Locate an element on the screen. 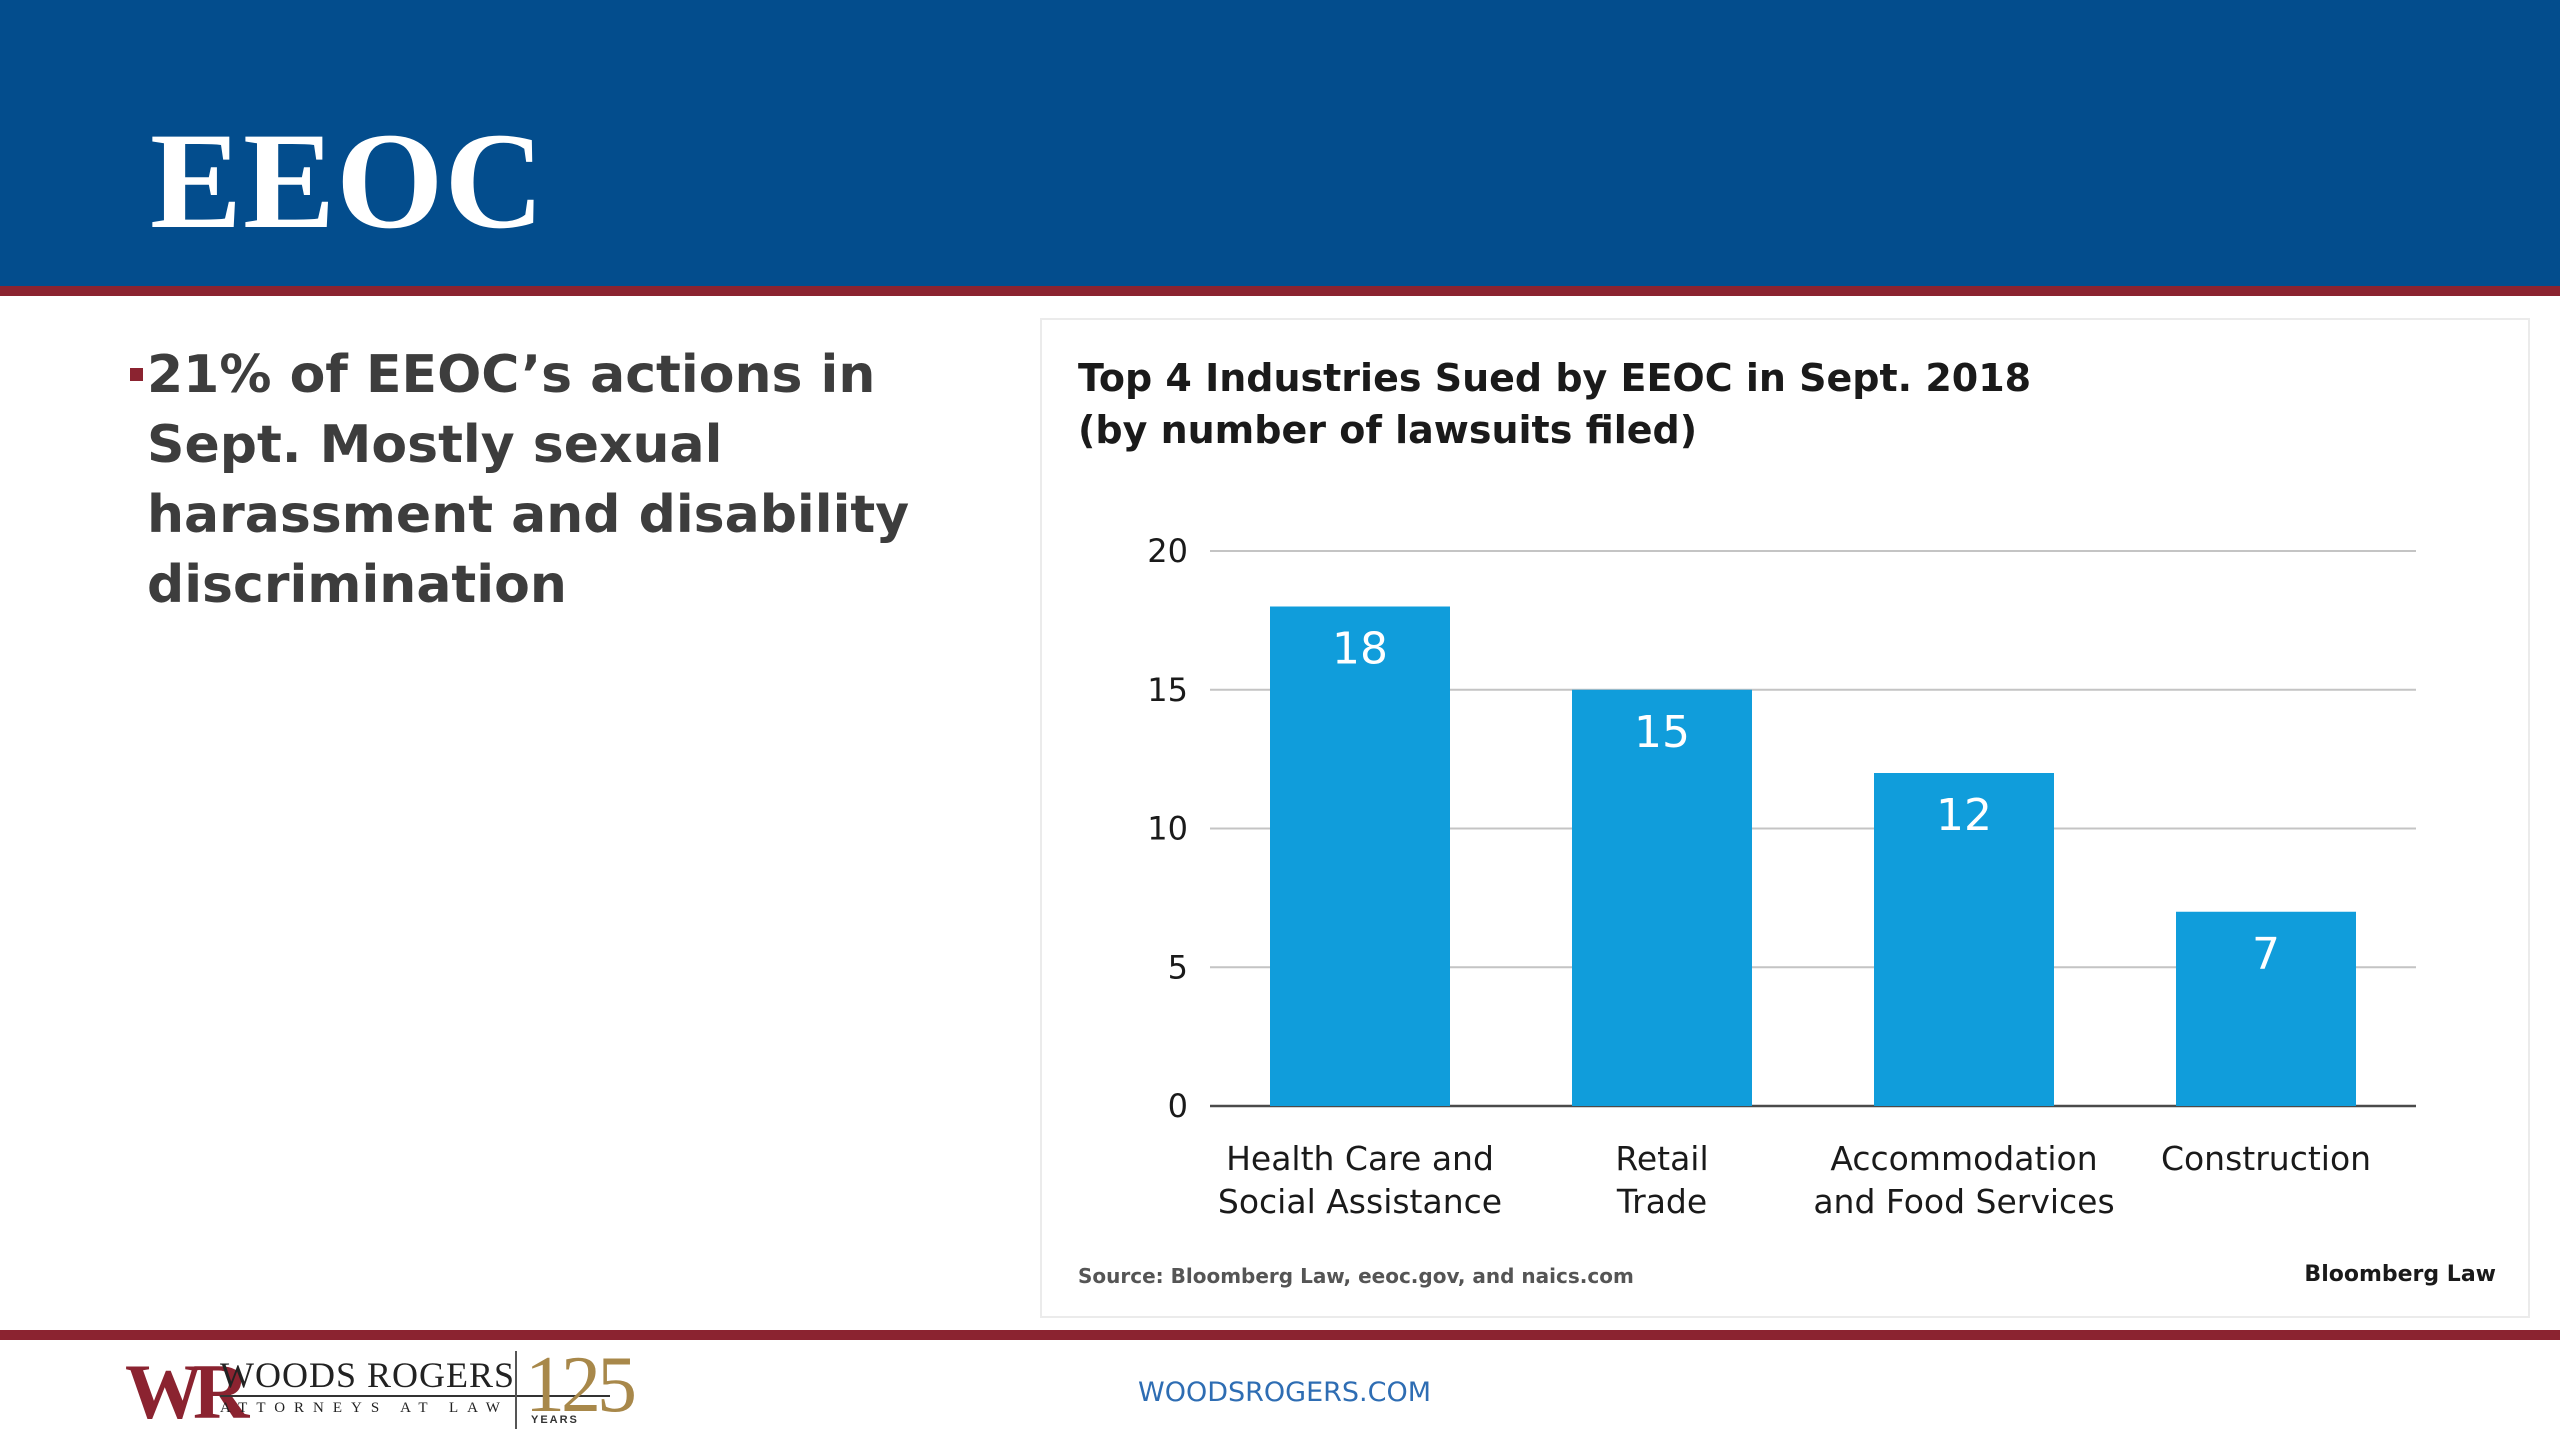 The image size is (2560, 1440). logo-years-label: YEARS is located at coordinates (555, 1420).